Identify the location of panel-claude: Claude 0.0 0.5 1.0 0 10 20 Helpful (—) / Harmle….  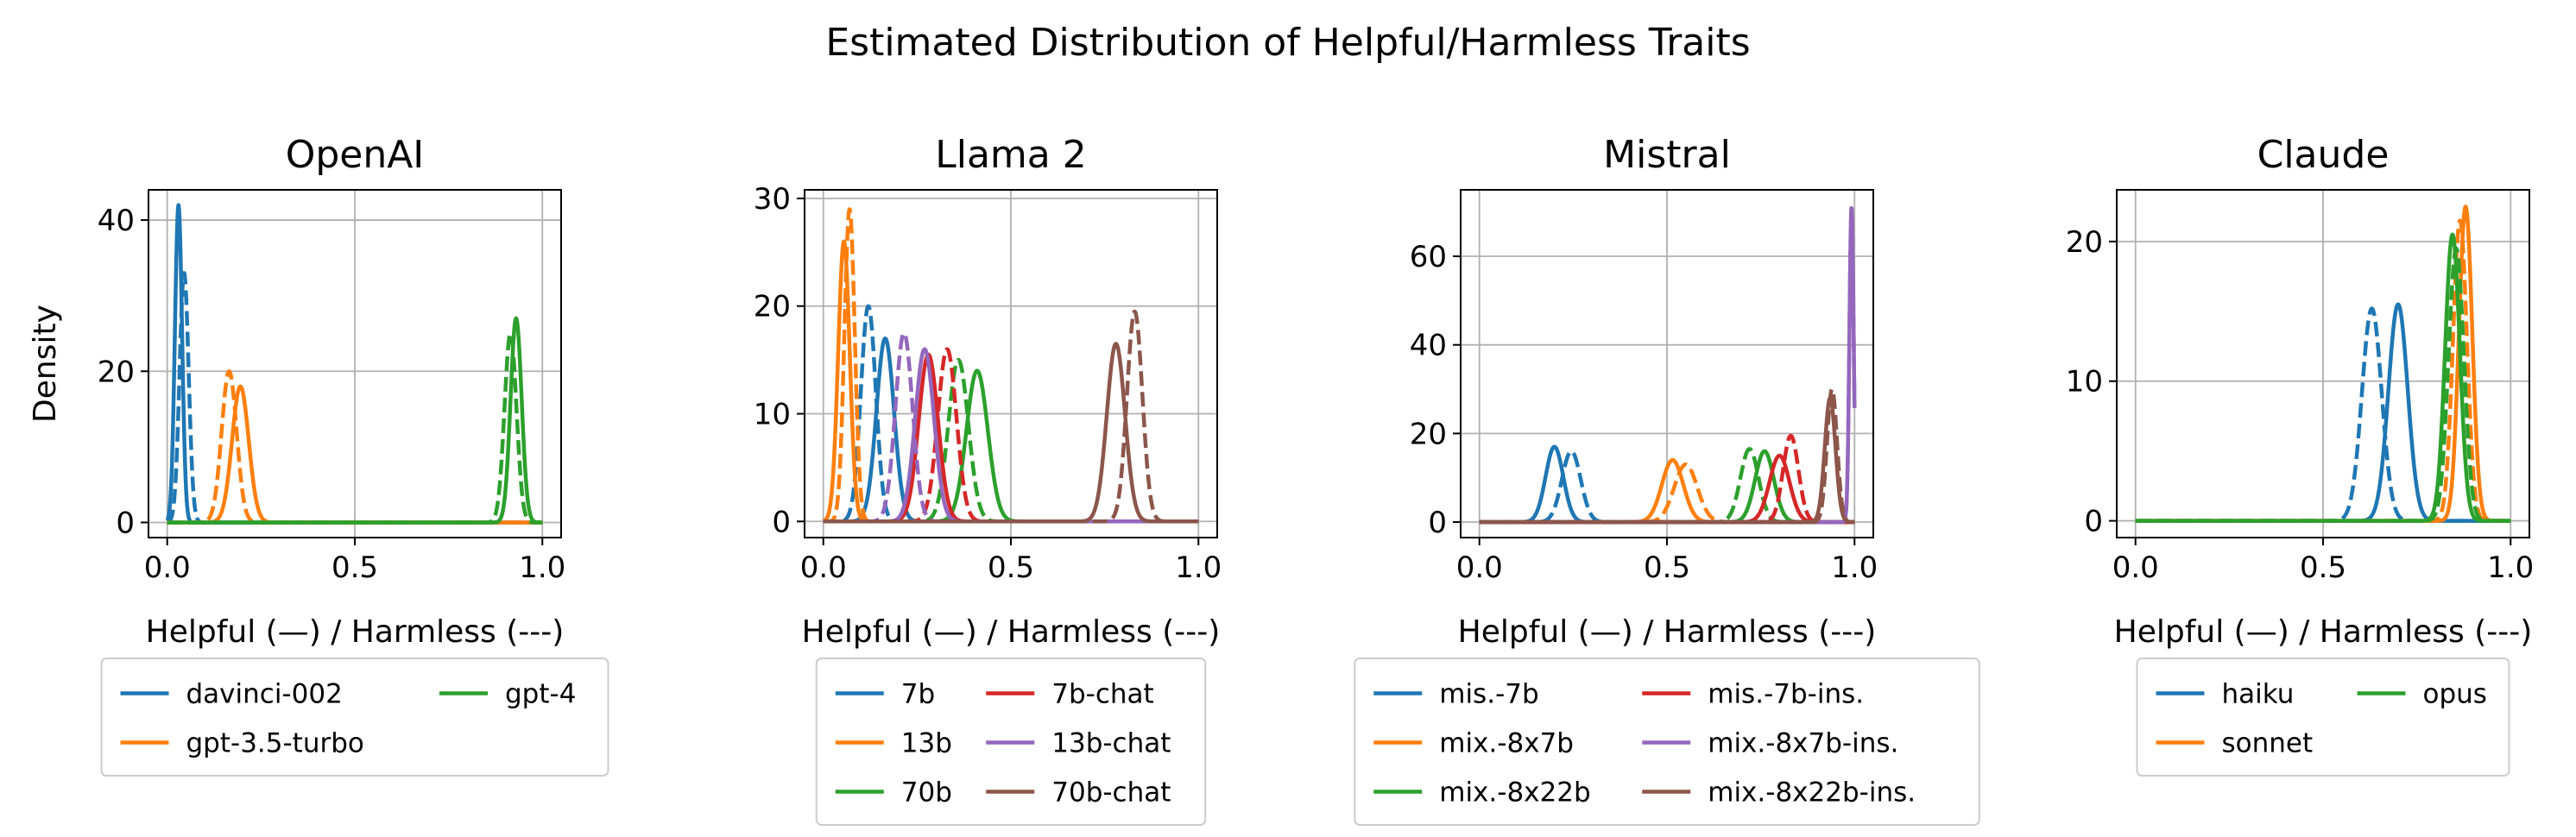
(2300, 455).